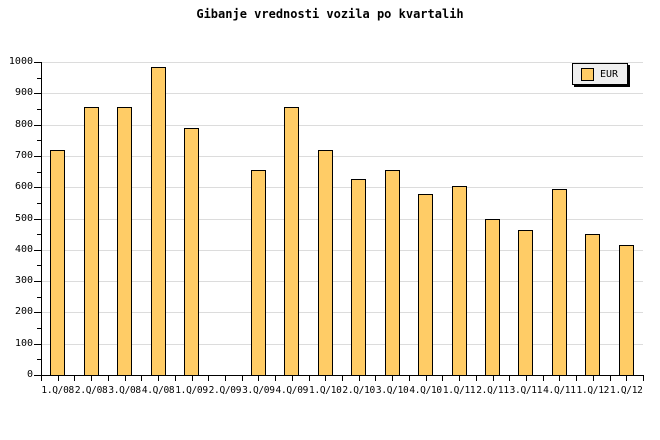  What do you see at coordinates (23, 249) in the screenshot?
I see `y-tick-label: 400` at bounding box center [23, 249].